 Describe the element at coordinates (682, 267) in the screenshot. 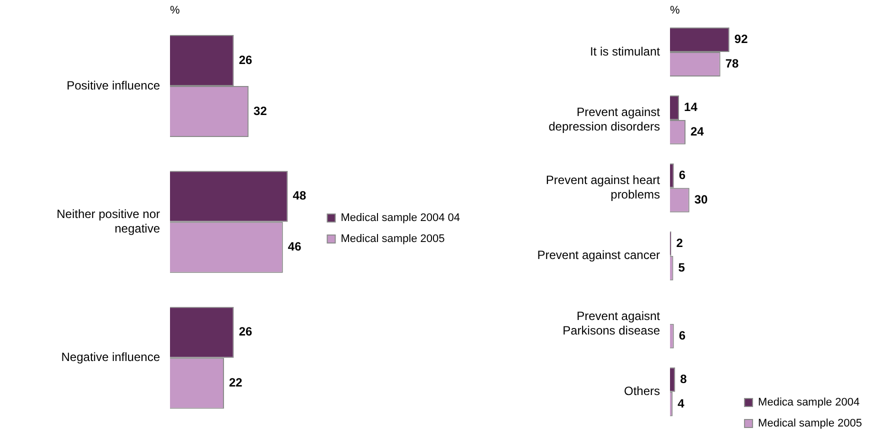

I see `data-label: 5` at that location.